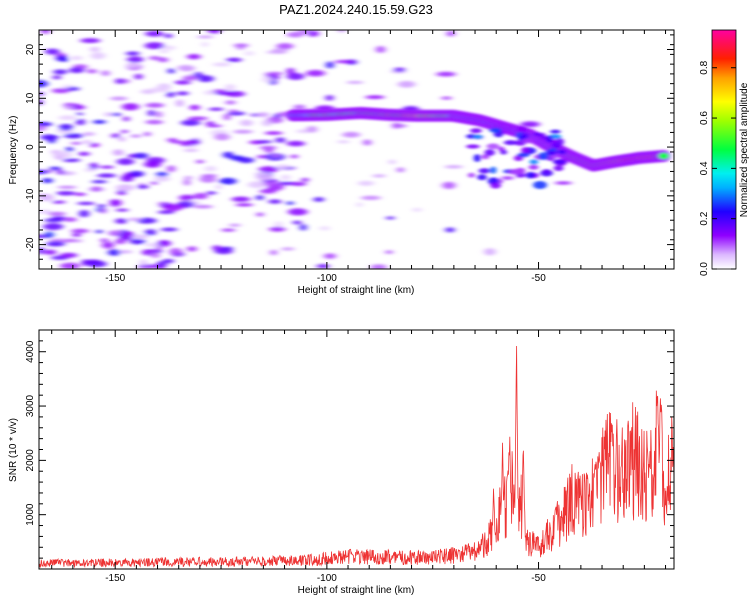  What do you see at coordinates (13, 450) in the screenshot?
I see `snr-y-label: SNR (10 * v/v)` at bounding box center [13, 450].